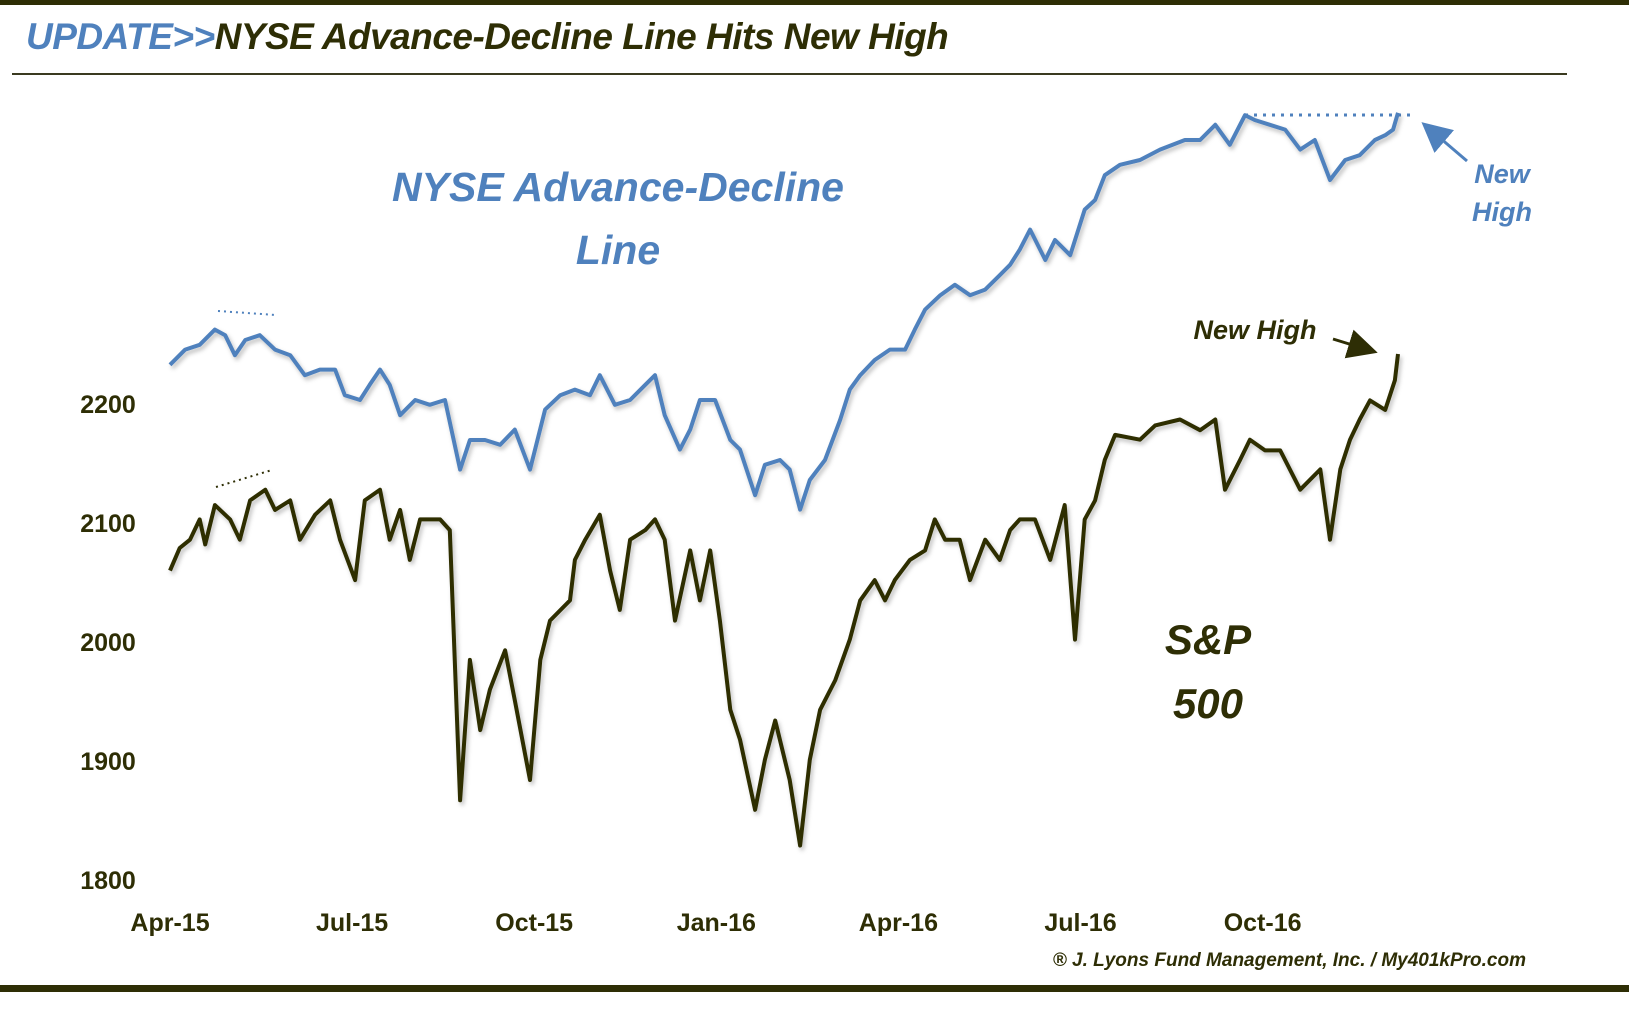  I want to click on sp-early-high-dotted-line, so click(244, 478).